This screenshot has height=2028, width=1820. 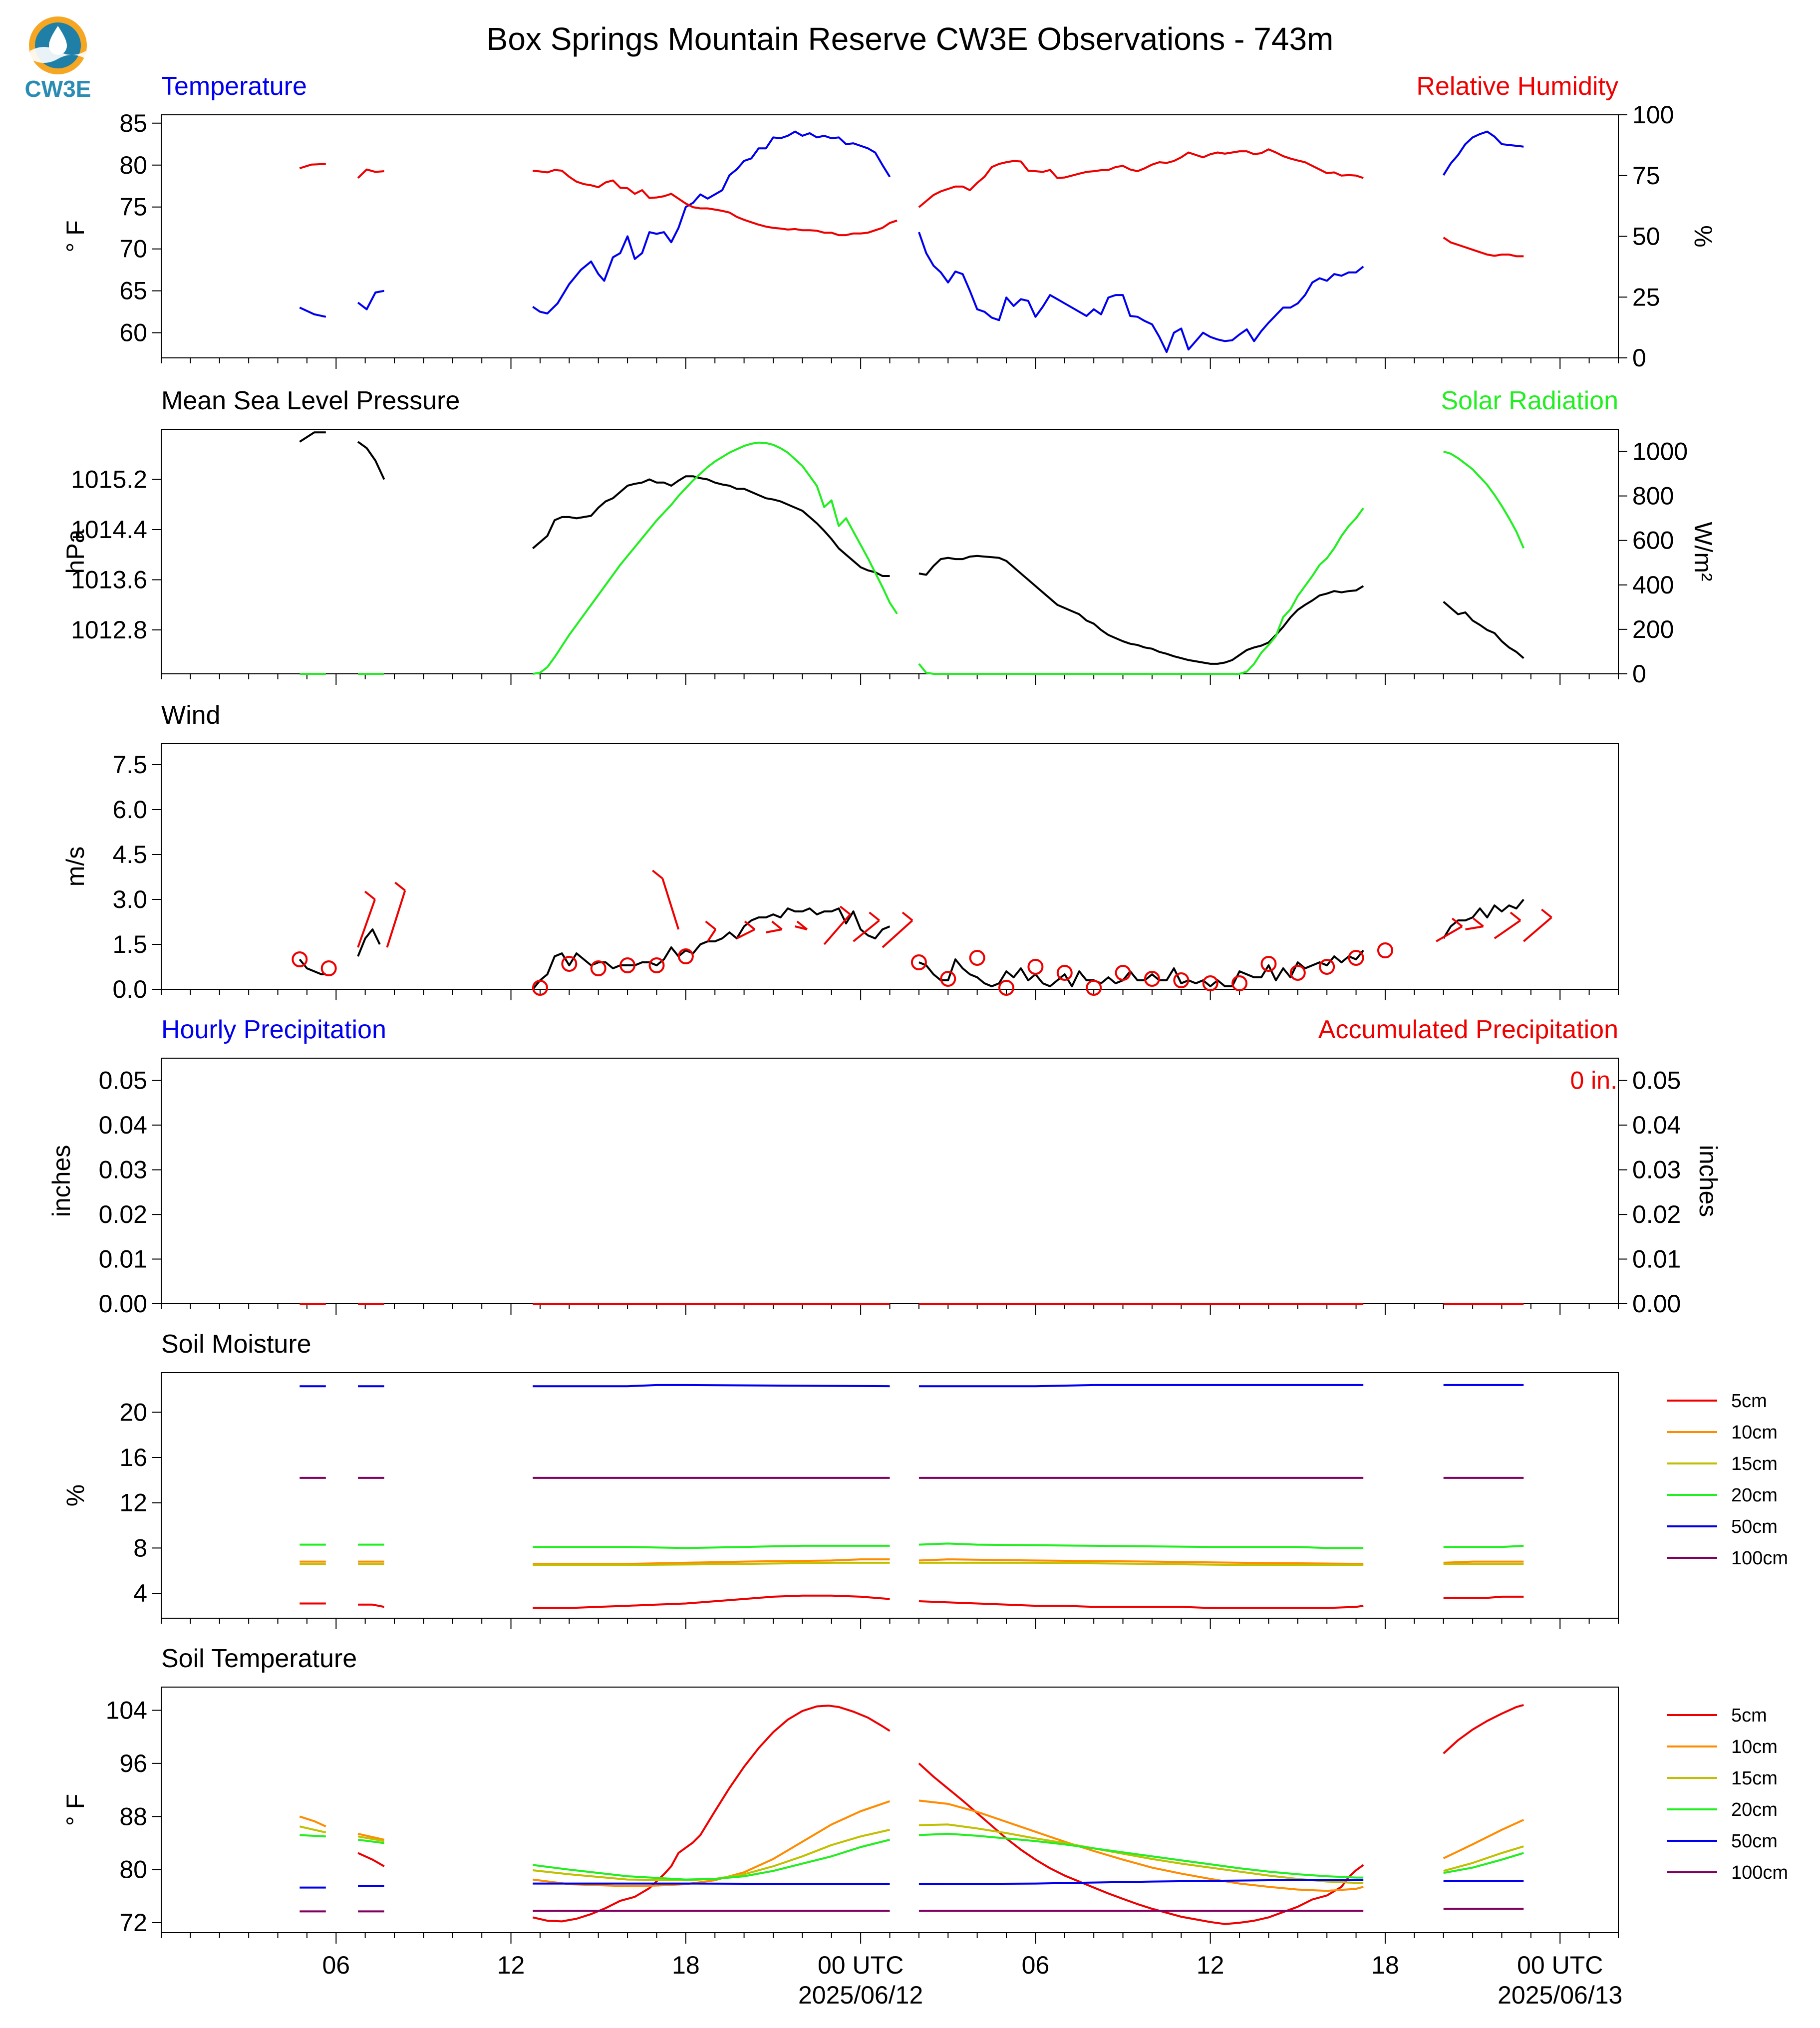 What do you see at coordinates (1653, 496) in the screenshot?
I see `y-right-tick-label: 800` at bounding box center [1653, 496].